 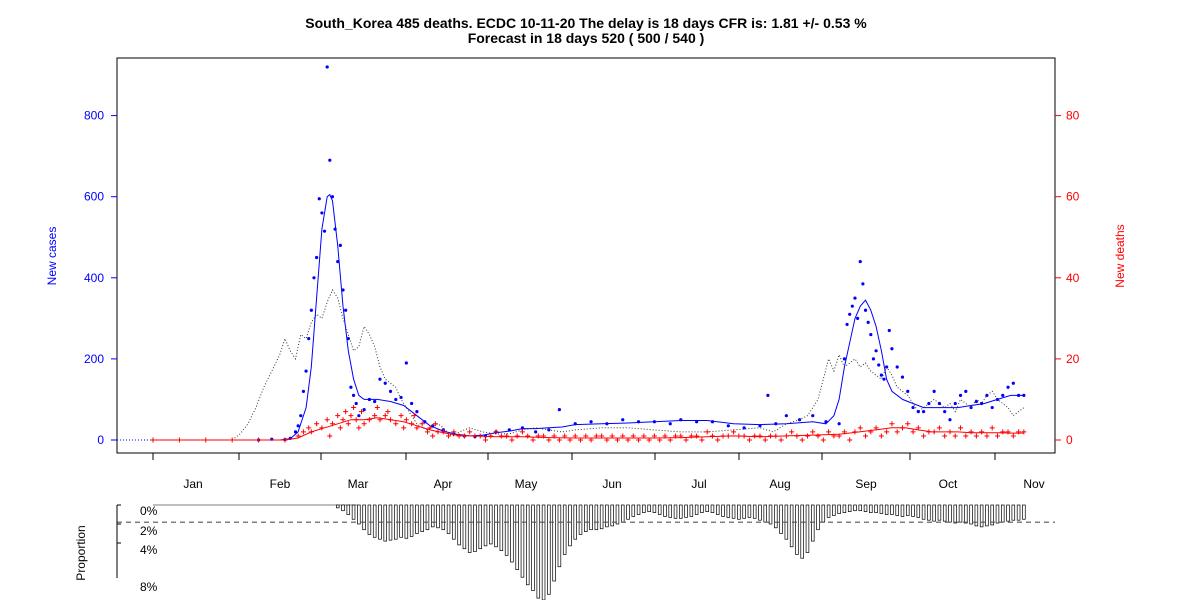 What do you see at coordinates (137, 549) in the screenshot?
I see `proportion-axis: 0% 2% 4% 8%` at bounding box center [137, 549].